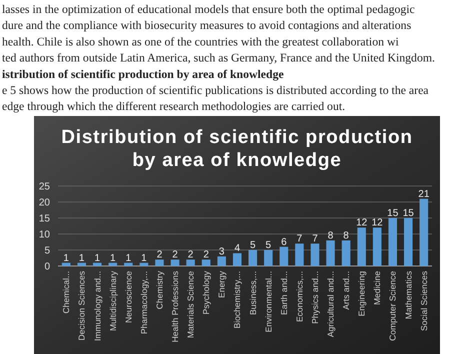 The width and height of the screenshot is (474, 354). I want to click on text: ted authors from outside Latin America, such as Germany, France and the United Kingdom., so click(219, 57).